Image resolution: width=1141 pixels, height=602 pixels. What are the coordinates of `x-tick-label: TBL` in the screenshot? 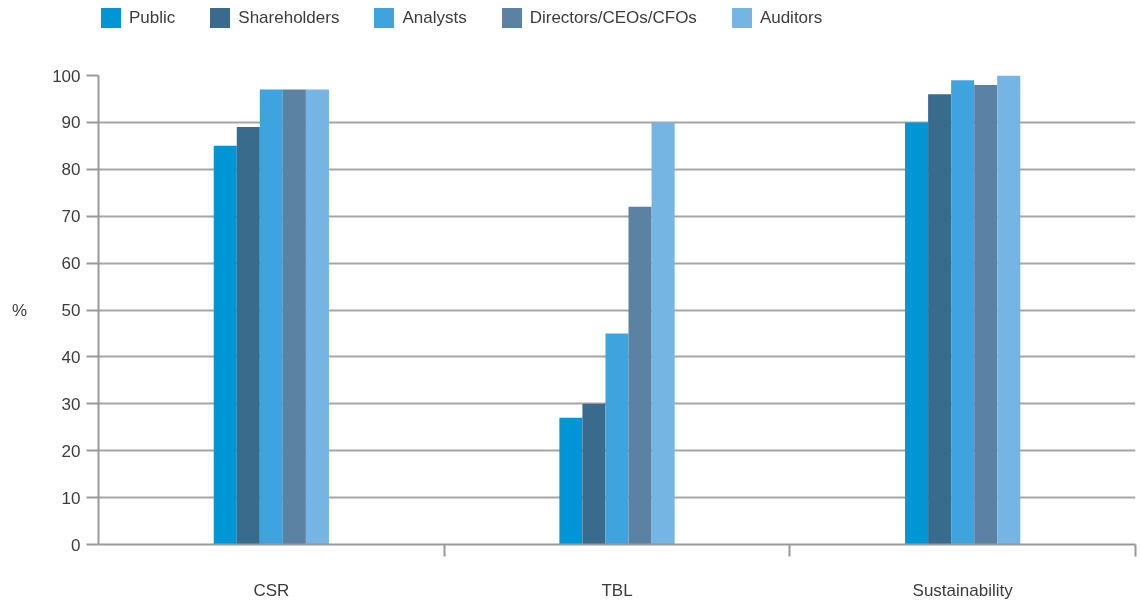 It's located at (617, 590).